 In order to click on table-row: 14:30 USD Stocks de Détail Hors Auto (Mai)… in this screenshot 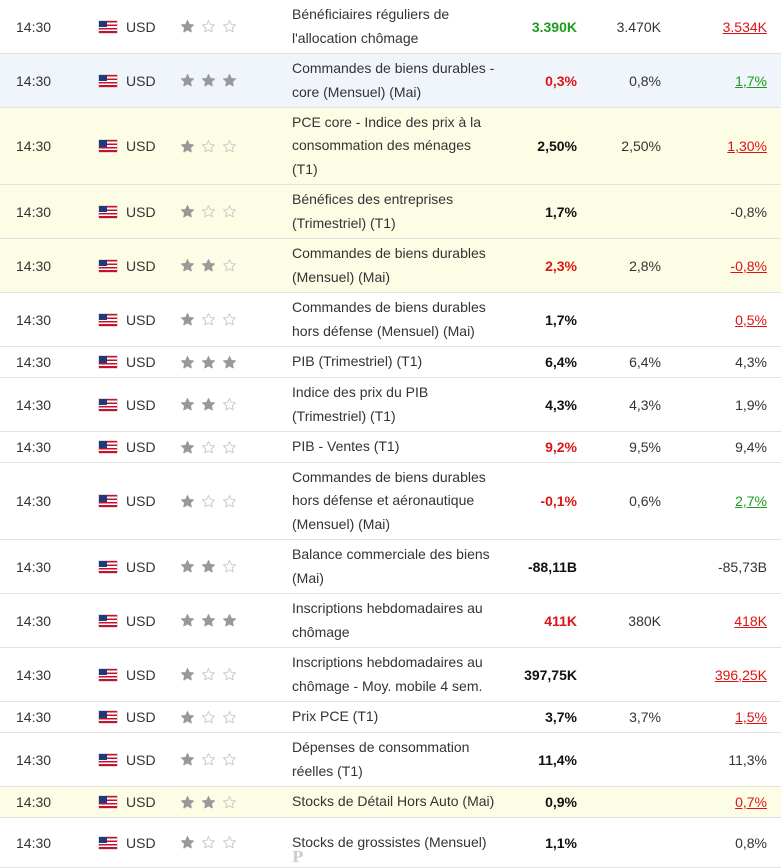, I will do `click(390, 802)`.